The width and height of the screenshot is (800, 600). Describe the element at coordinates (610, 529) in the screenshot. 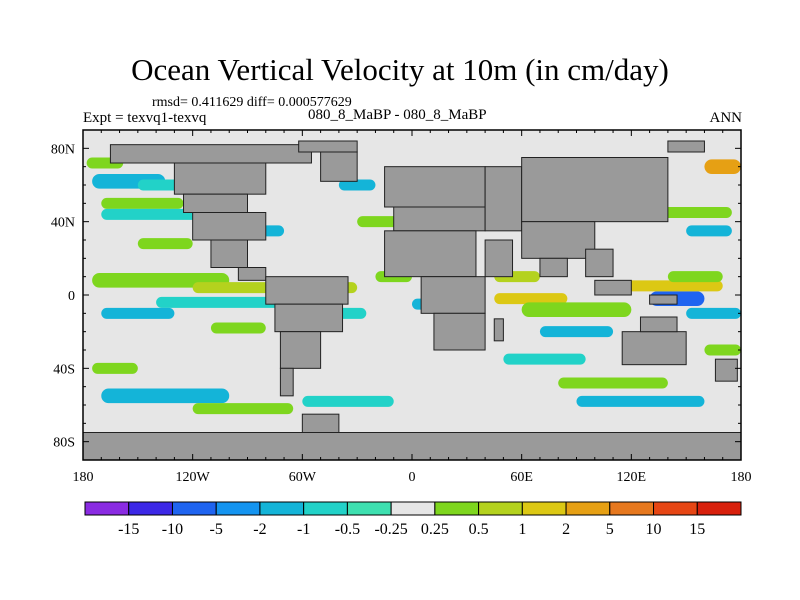

I see `colorbar-label: 5` at that location.